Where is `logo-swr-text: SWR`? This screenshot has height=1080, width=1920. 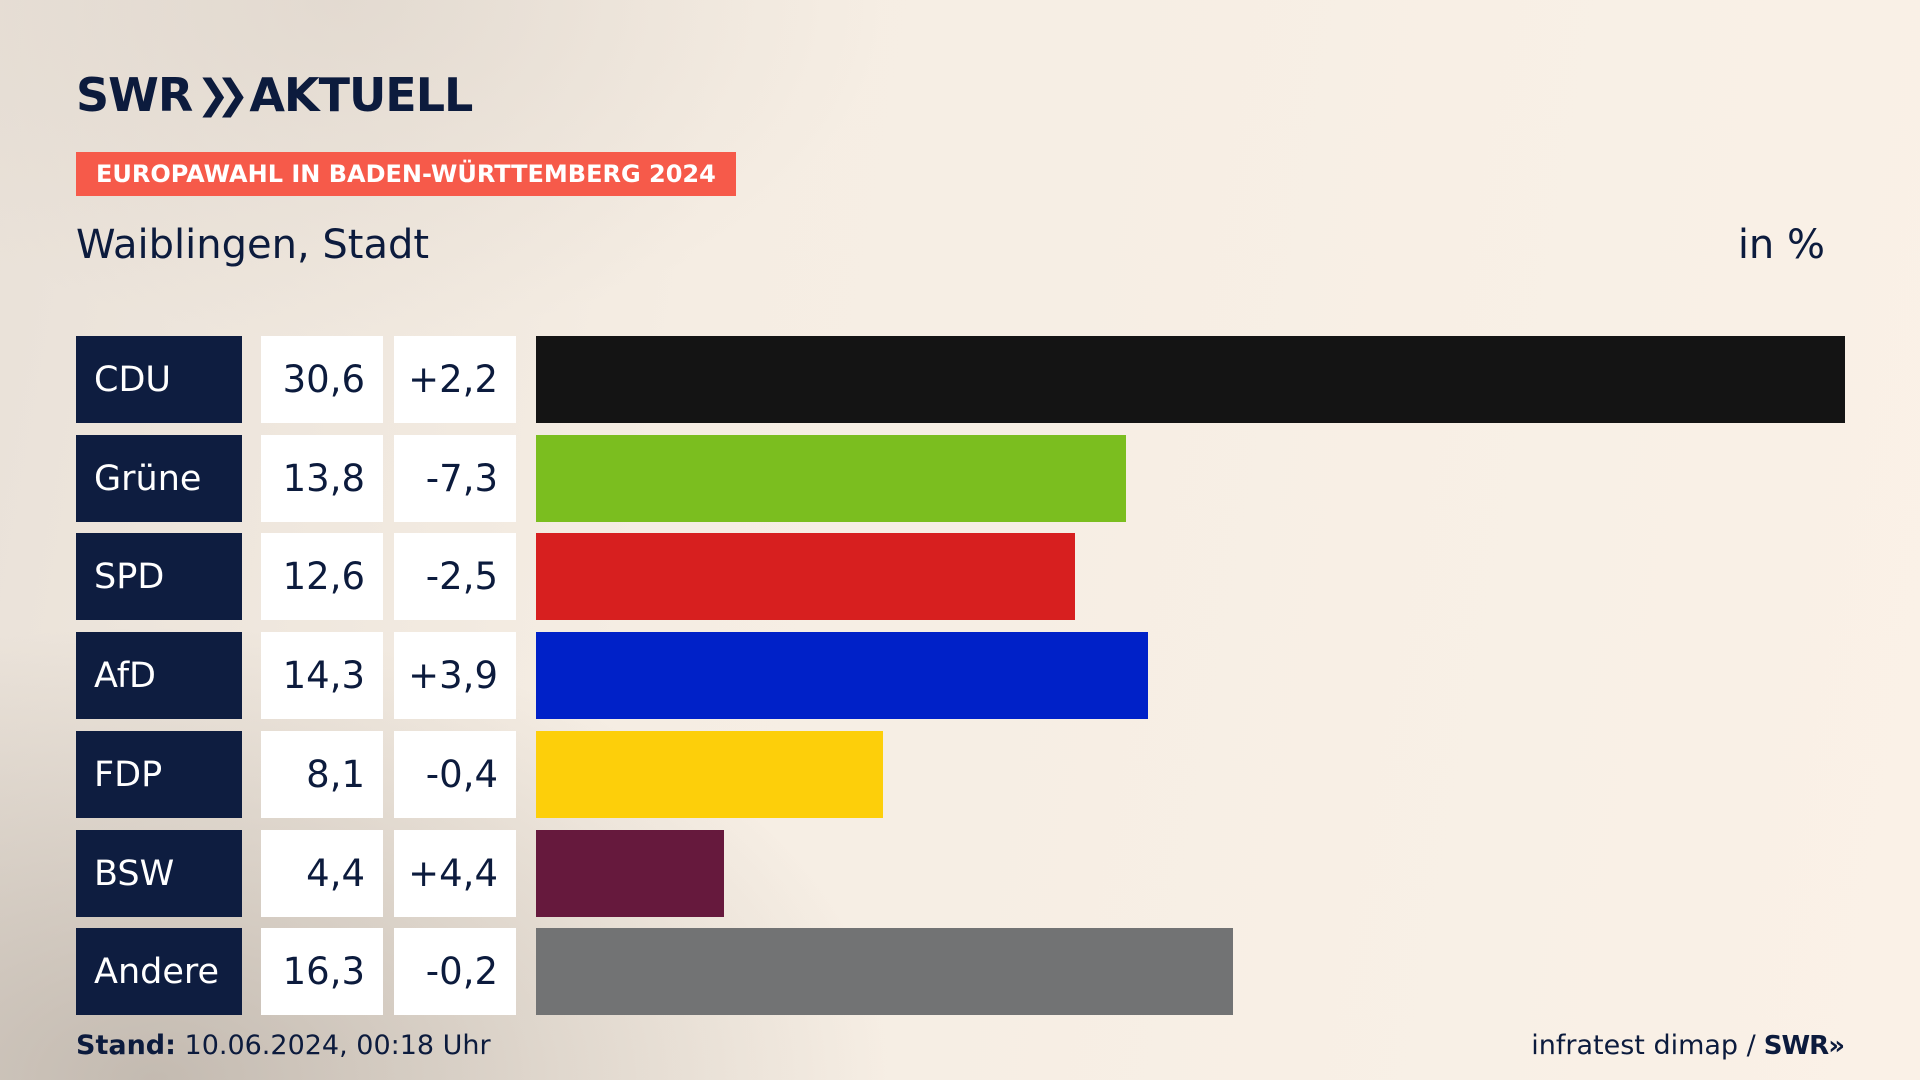
logo-swr-text: SWR is located at coordinates (134, 95).